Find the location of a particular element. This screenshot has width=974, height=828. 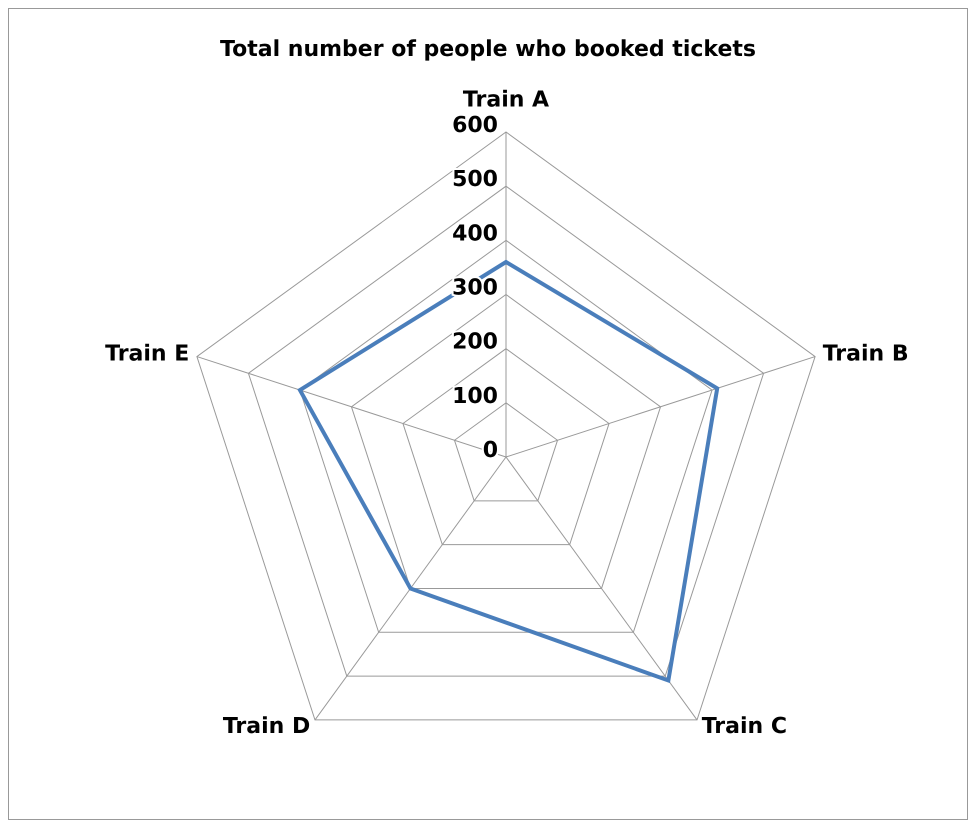

y-tick-label: 600 is located at coordinates (475, 125).